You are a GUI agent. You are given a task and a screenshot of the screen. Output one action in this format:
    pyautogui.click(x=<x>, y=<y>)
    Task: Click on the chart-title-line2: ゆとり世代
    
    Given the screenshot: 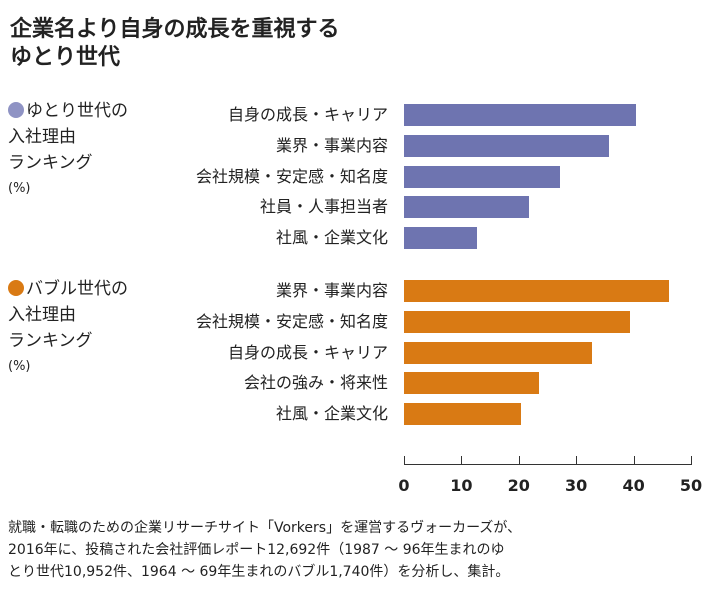 What is the action you would take?
    pyautogui.click(x=65, y=57)
    